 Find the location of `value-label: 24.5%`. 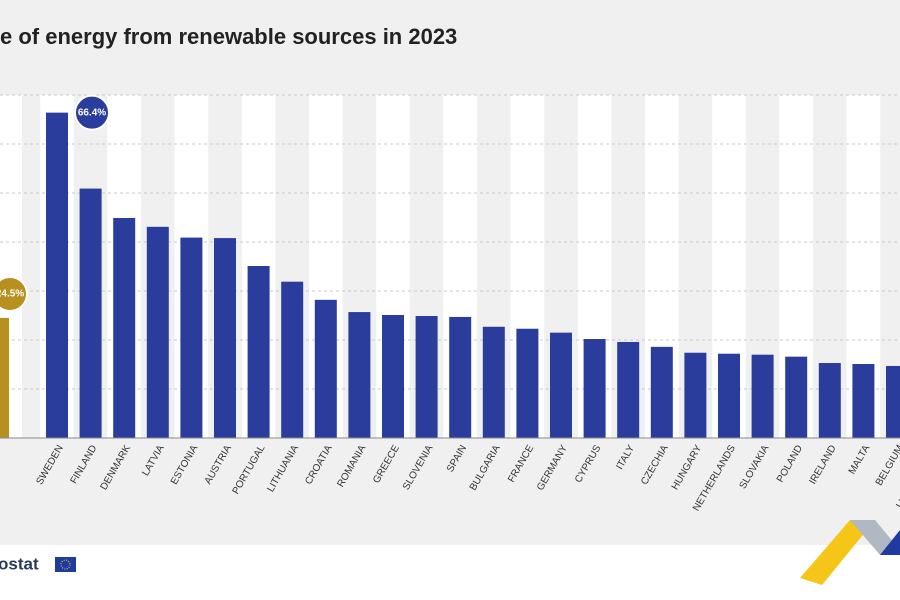

value-label: 24.5% is located at coordinates (12, 294).